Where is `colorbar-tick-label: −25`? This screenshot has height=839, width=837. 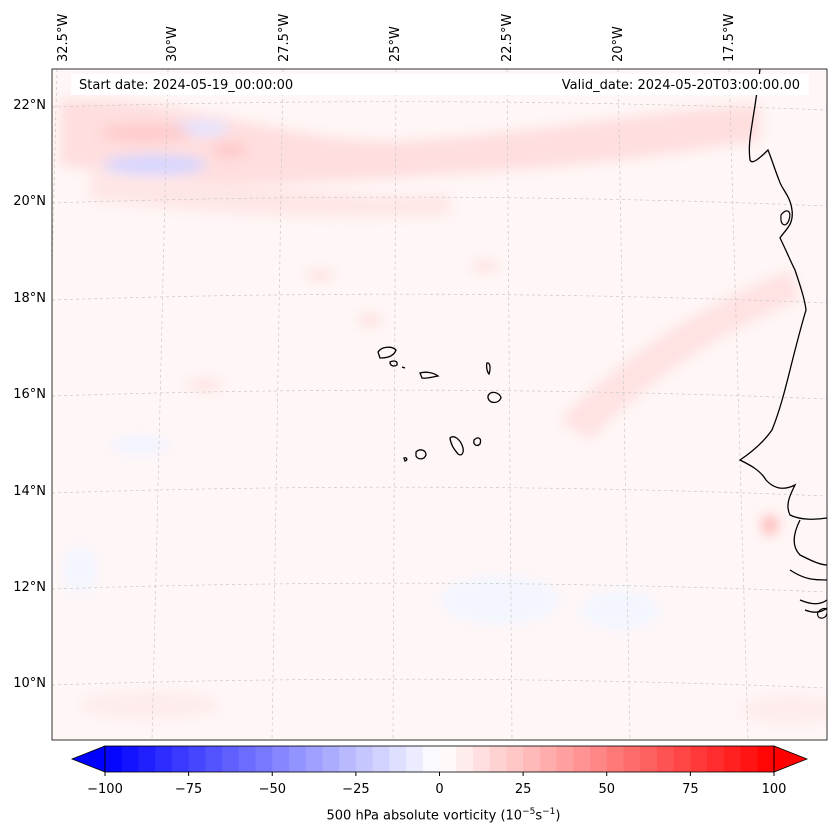
colorbar-tick-label: −25 is located at coordinates (356, 789).